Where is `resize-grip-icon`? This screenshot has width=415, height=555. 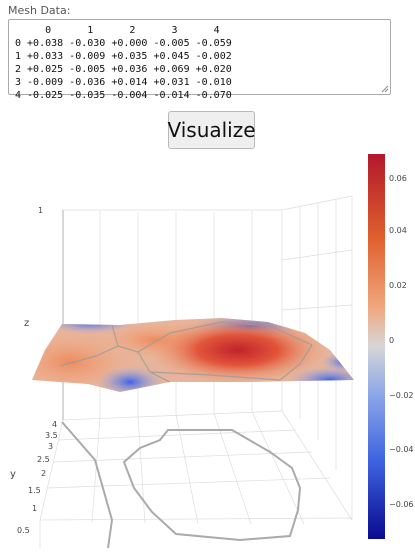
resize-grip-icon is located at coordinates (385, 89).